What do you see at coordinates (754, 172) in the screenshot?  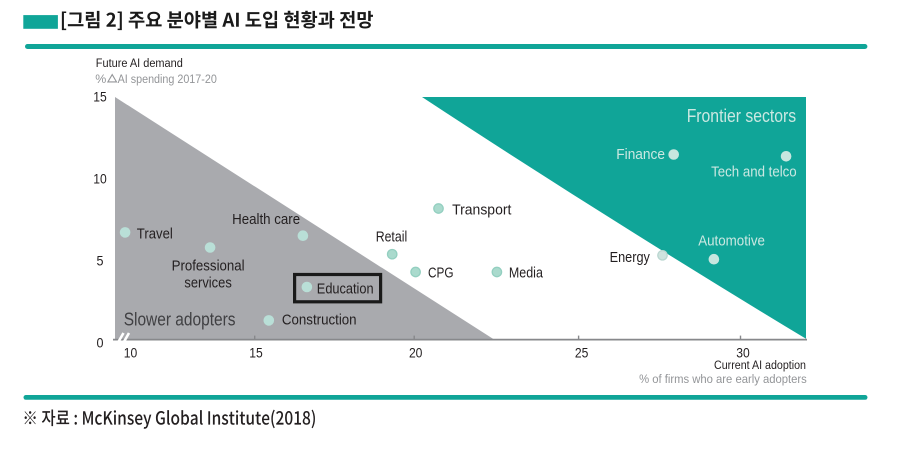 I see `svg-text: Tech and telco` at bounding box center [754, 172].